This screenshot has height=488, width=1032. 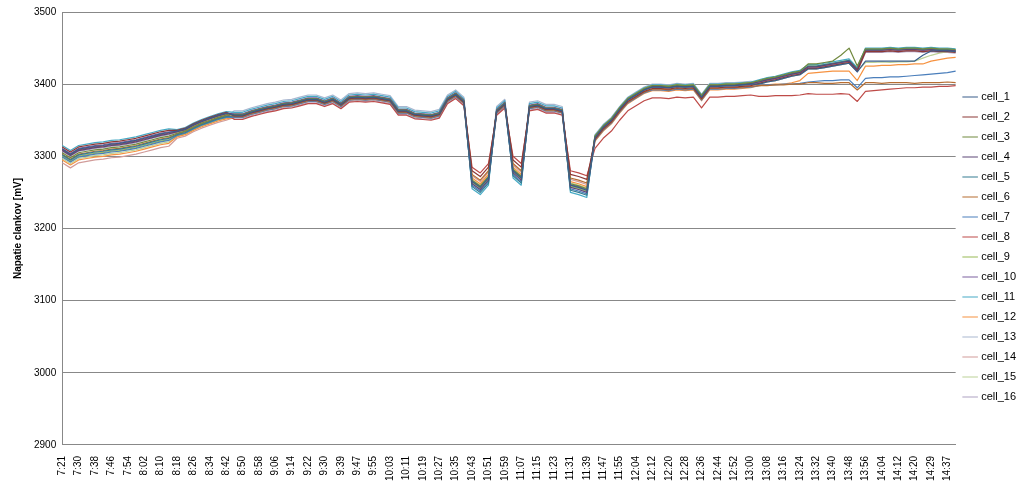 What do you see at coordinates (160, 465) in the screenshot?
I see `x-tick-label: 8:10` at bounding box center [160, 465].